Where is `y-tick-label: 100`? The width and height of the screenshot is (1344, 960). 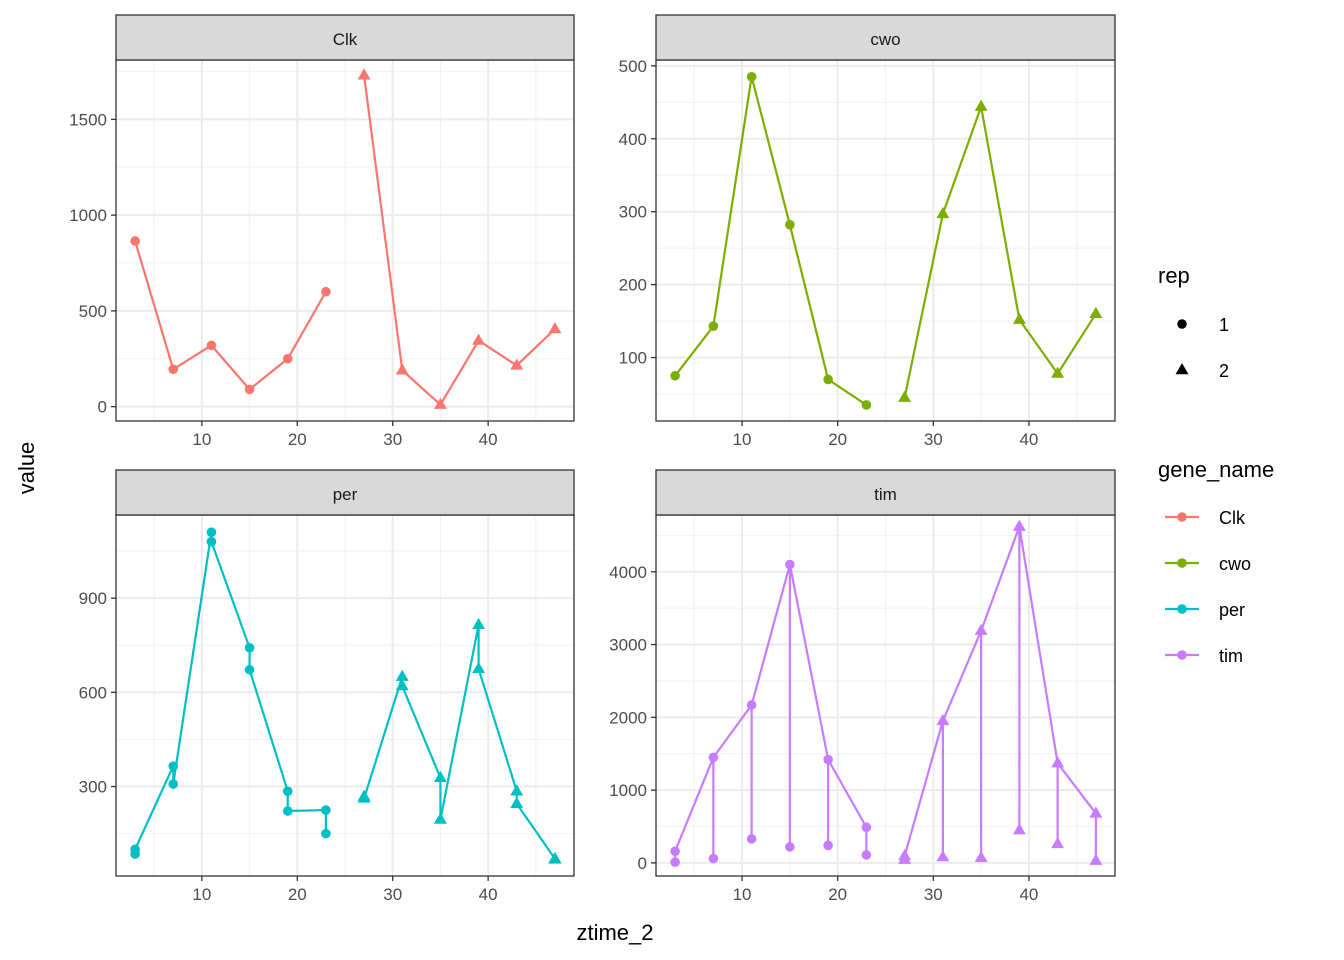
y-tick-label: 100 is located at coordinates (633, 358).